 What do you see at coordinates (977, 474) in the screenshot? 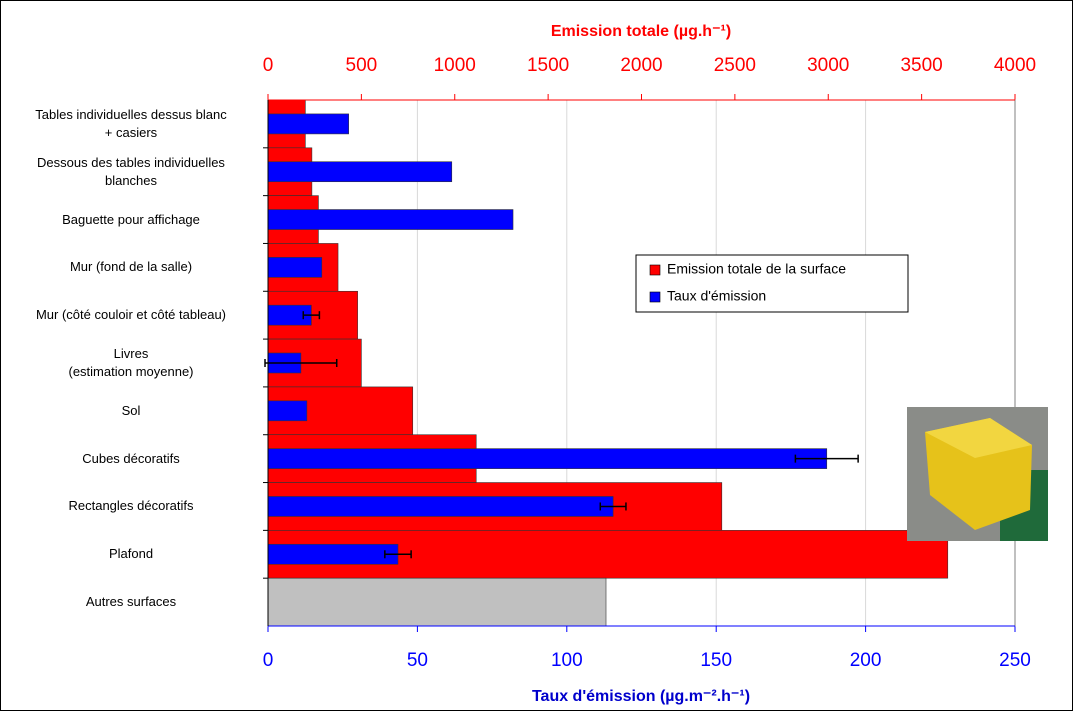
I see `photo` at bounding box center [977, 474].